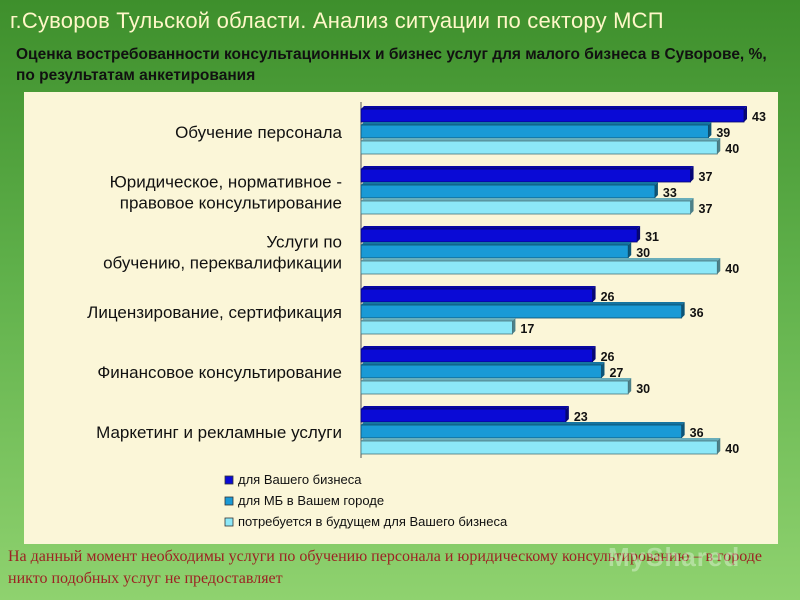 Image resolution: width=800 pixels, height=600 pixels. I want to click on category-label: Маркетинг и рекламные услуги, so click(219, 432).